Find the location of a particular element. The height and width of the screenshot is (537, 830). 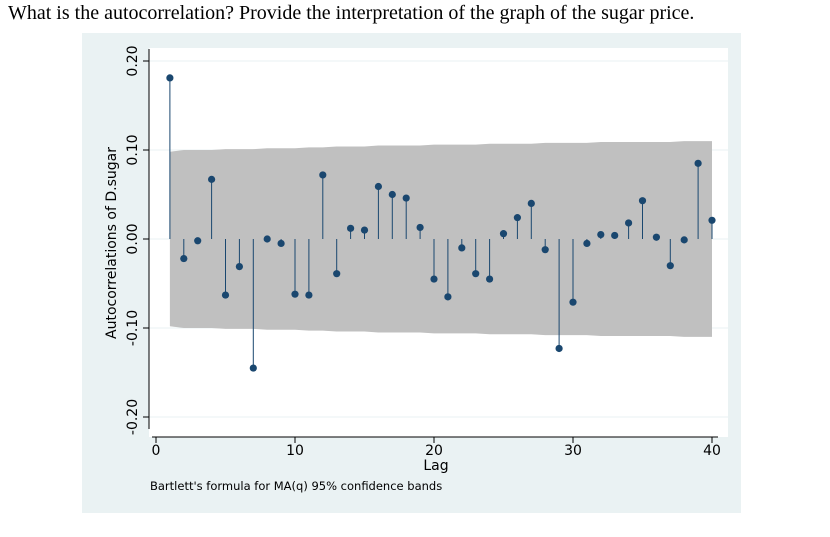

y-axis-ticks: -0.20 -0.10 0.00 0.10 0.20 is located at coordinates (137, 240).